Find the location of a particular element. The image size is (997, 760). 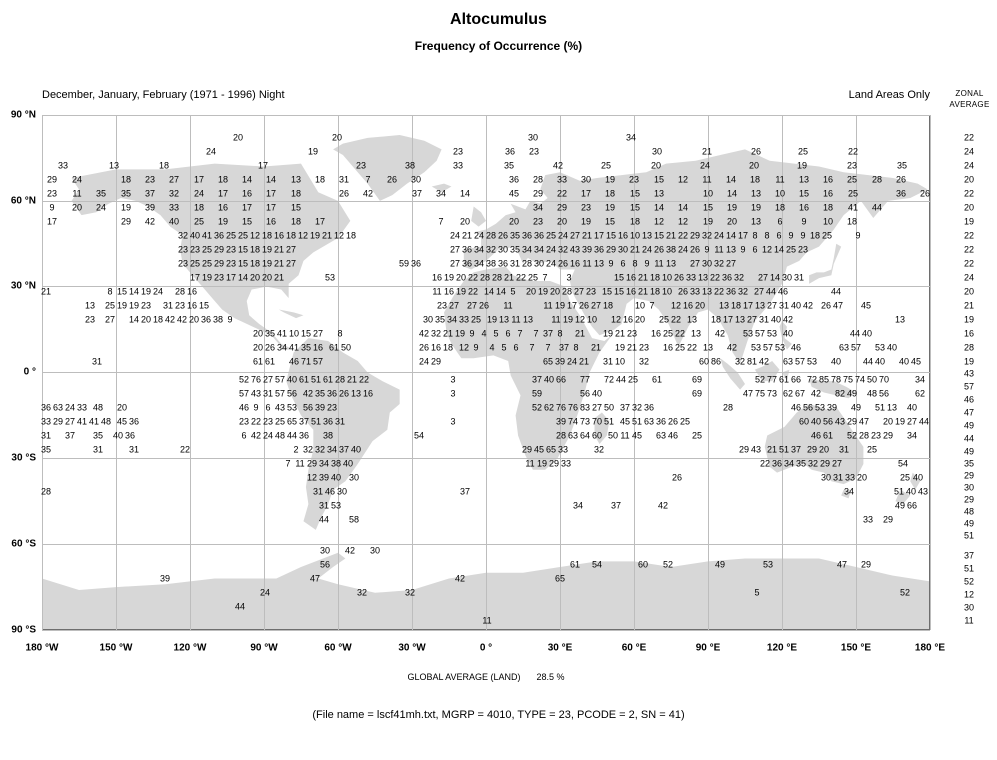

map-value: 21 is located at coordinates (635, 249).